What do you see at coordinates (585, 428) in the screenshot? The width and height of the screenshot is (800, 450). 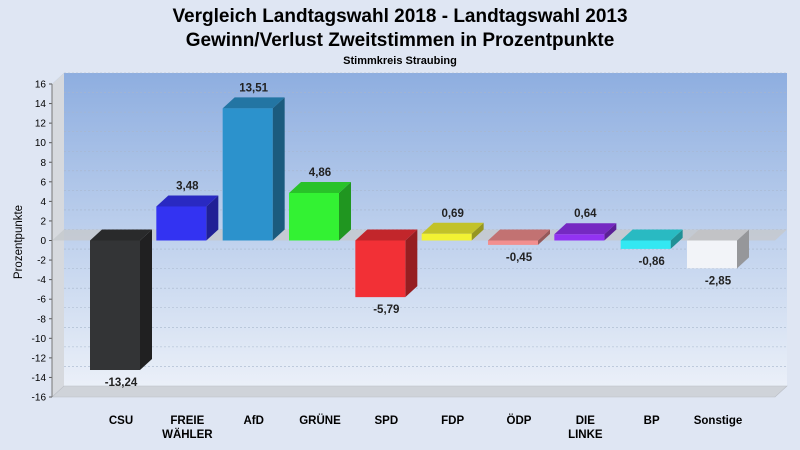 I see `x-tick-label: DIE LINKE` at bounding box center [585, 428].